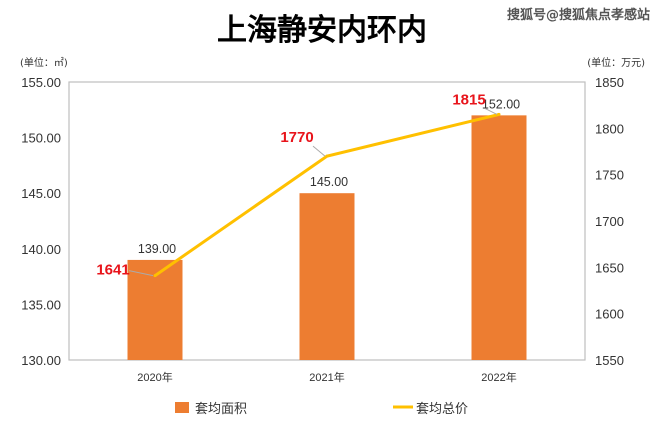 Image resolution: width=660 pixels, height=430 pixels. Describe the element at coordinates (322, 30) in the screenshot. I see `chart-title: 上海静安内环内` at that location.